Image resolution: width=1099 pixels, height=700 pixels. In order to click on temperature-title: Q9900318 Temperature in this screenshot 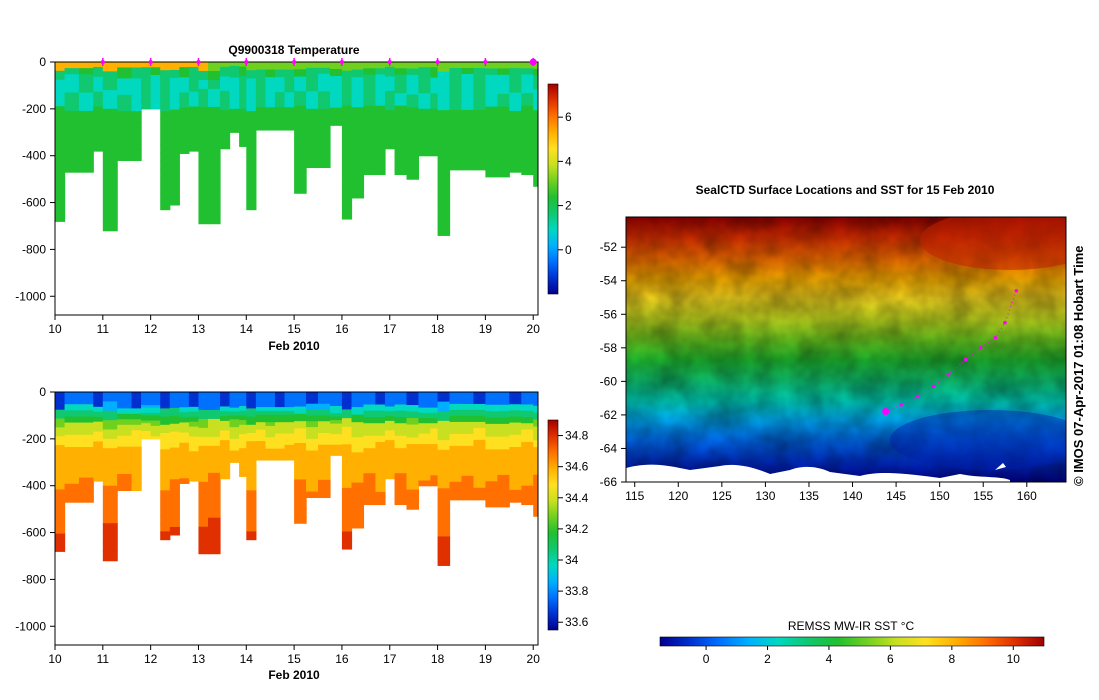, I will do `click(294, 50)`.